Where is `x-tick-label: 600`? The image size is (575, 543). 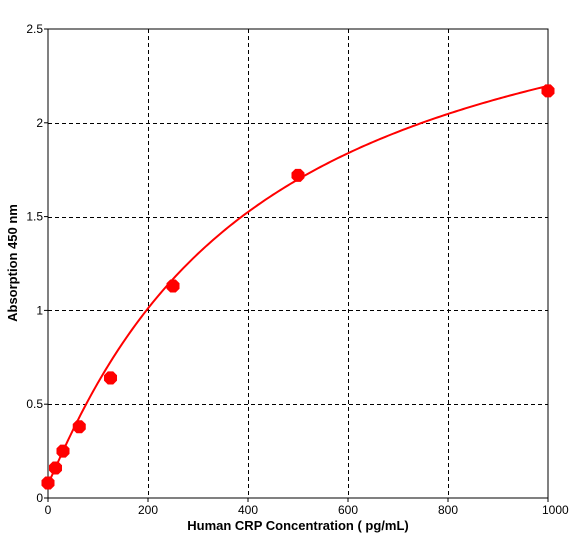
x-tick-label: 600 is located at coordinates (348, 510).